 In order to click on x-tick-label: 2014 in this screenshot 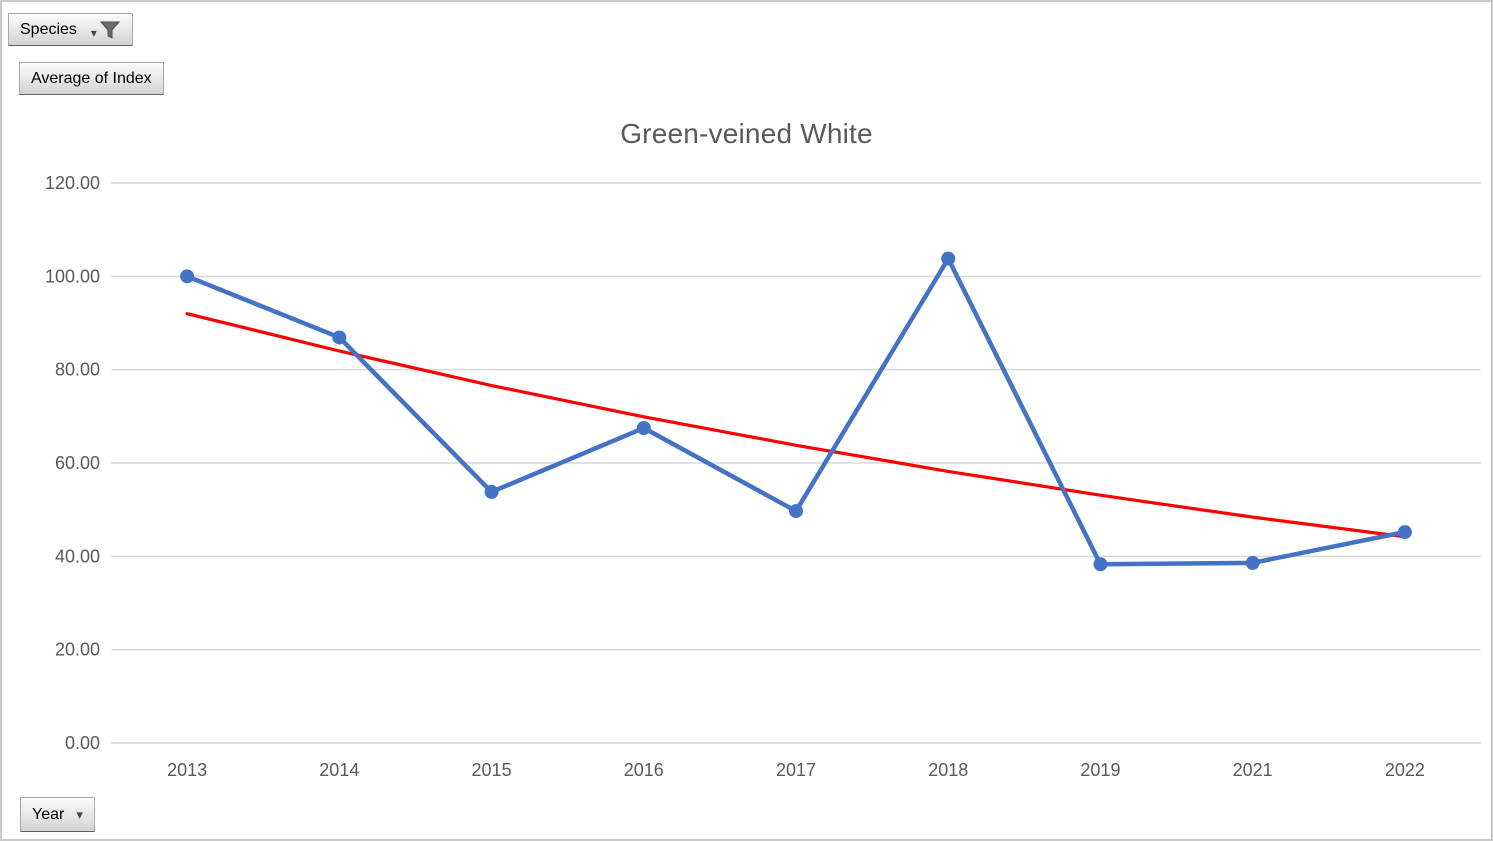, I will do `click(339, 770)`.